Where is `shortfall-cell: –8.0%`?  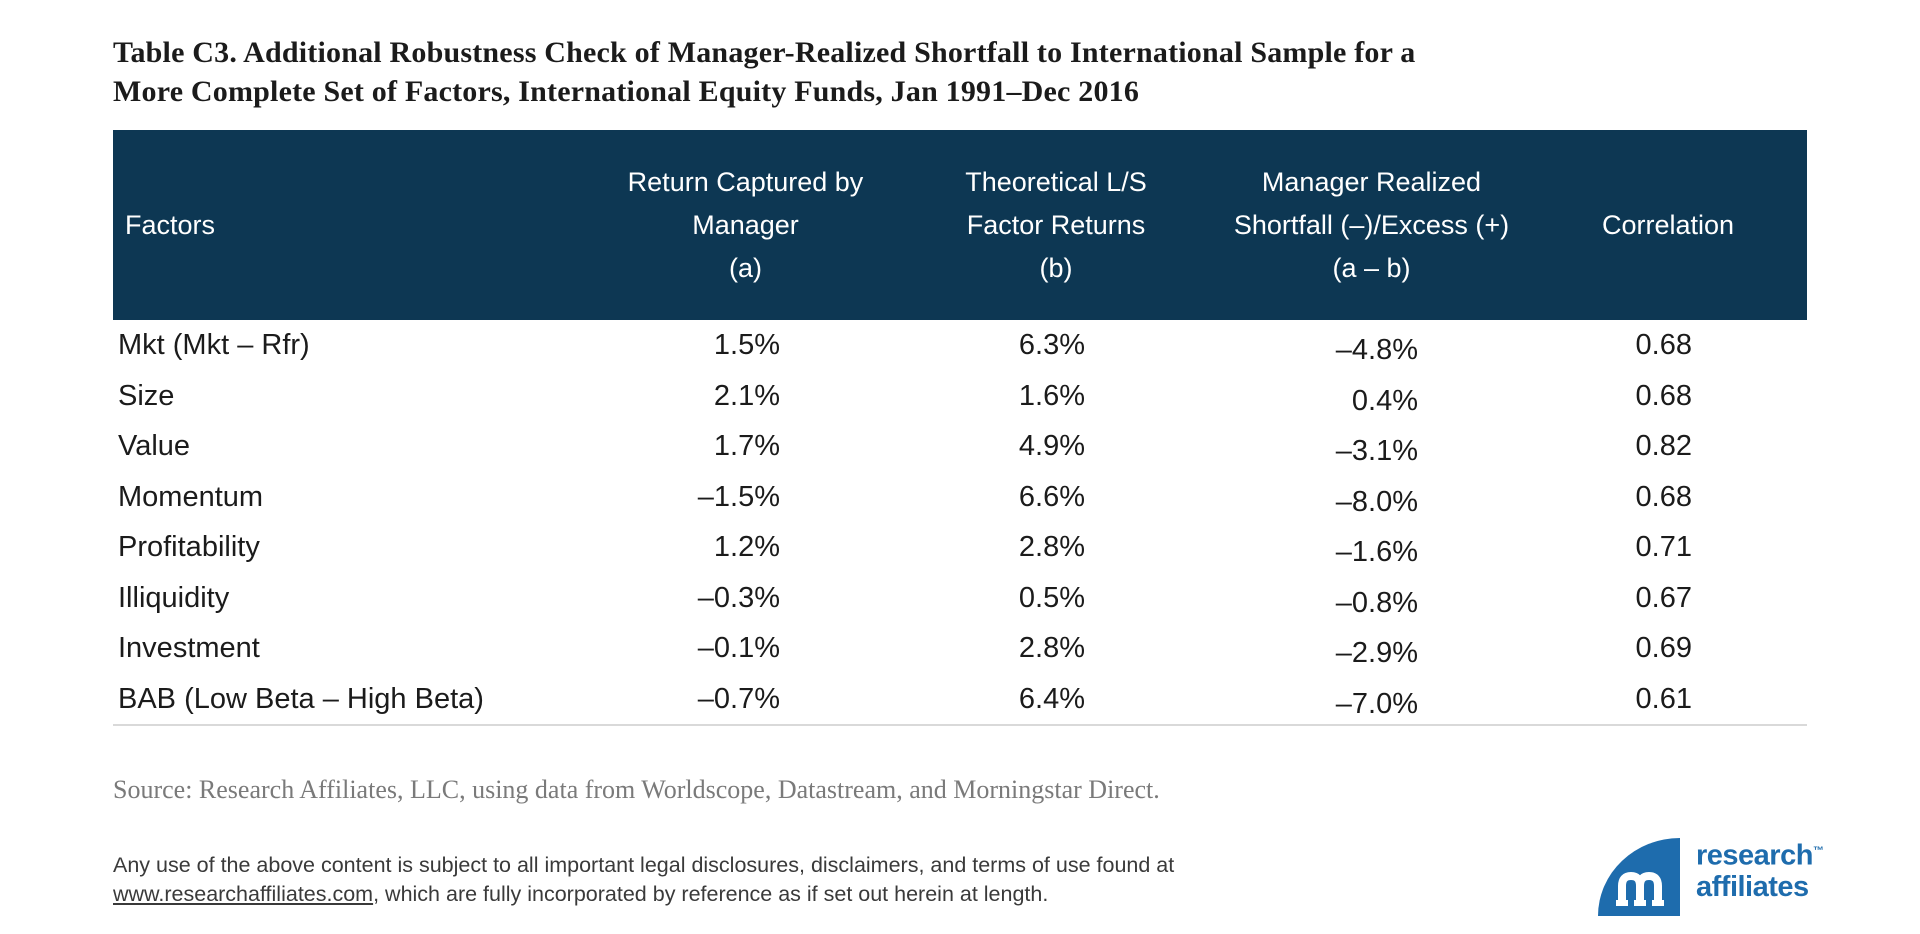
shortfall-cell: –8.0% is located at coordinates (1376, 501).